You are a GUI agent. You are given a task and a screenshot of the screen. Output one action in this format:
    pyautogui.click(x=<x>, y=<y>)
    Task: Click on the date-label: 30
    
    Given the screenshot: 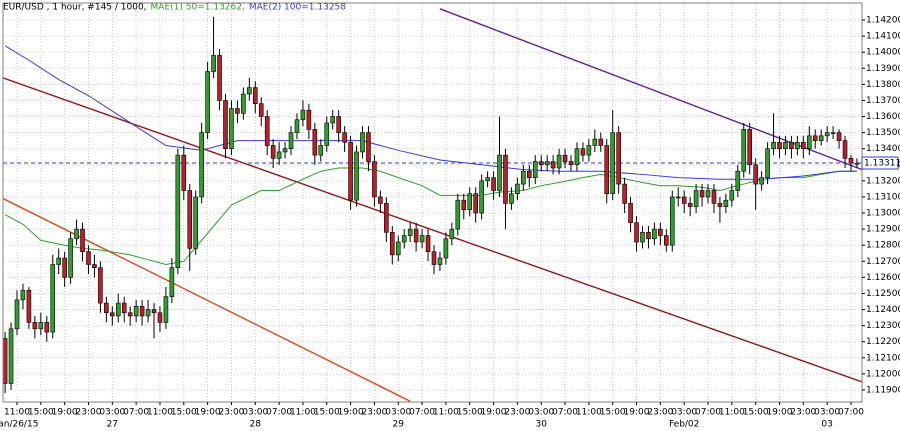 What is the action you would take?
    pyautogui.click(x=541, y=425)
    